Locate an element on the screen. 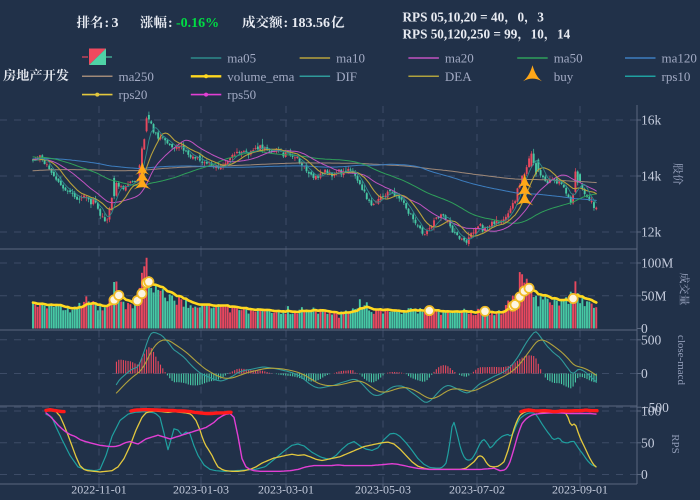  svg-text: 100M is located at coordinates (657, 263).